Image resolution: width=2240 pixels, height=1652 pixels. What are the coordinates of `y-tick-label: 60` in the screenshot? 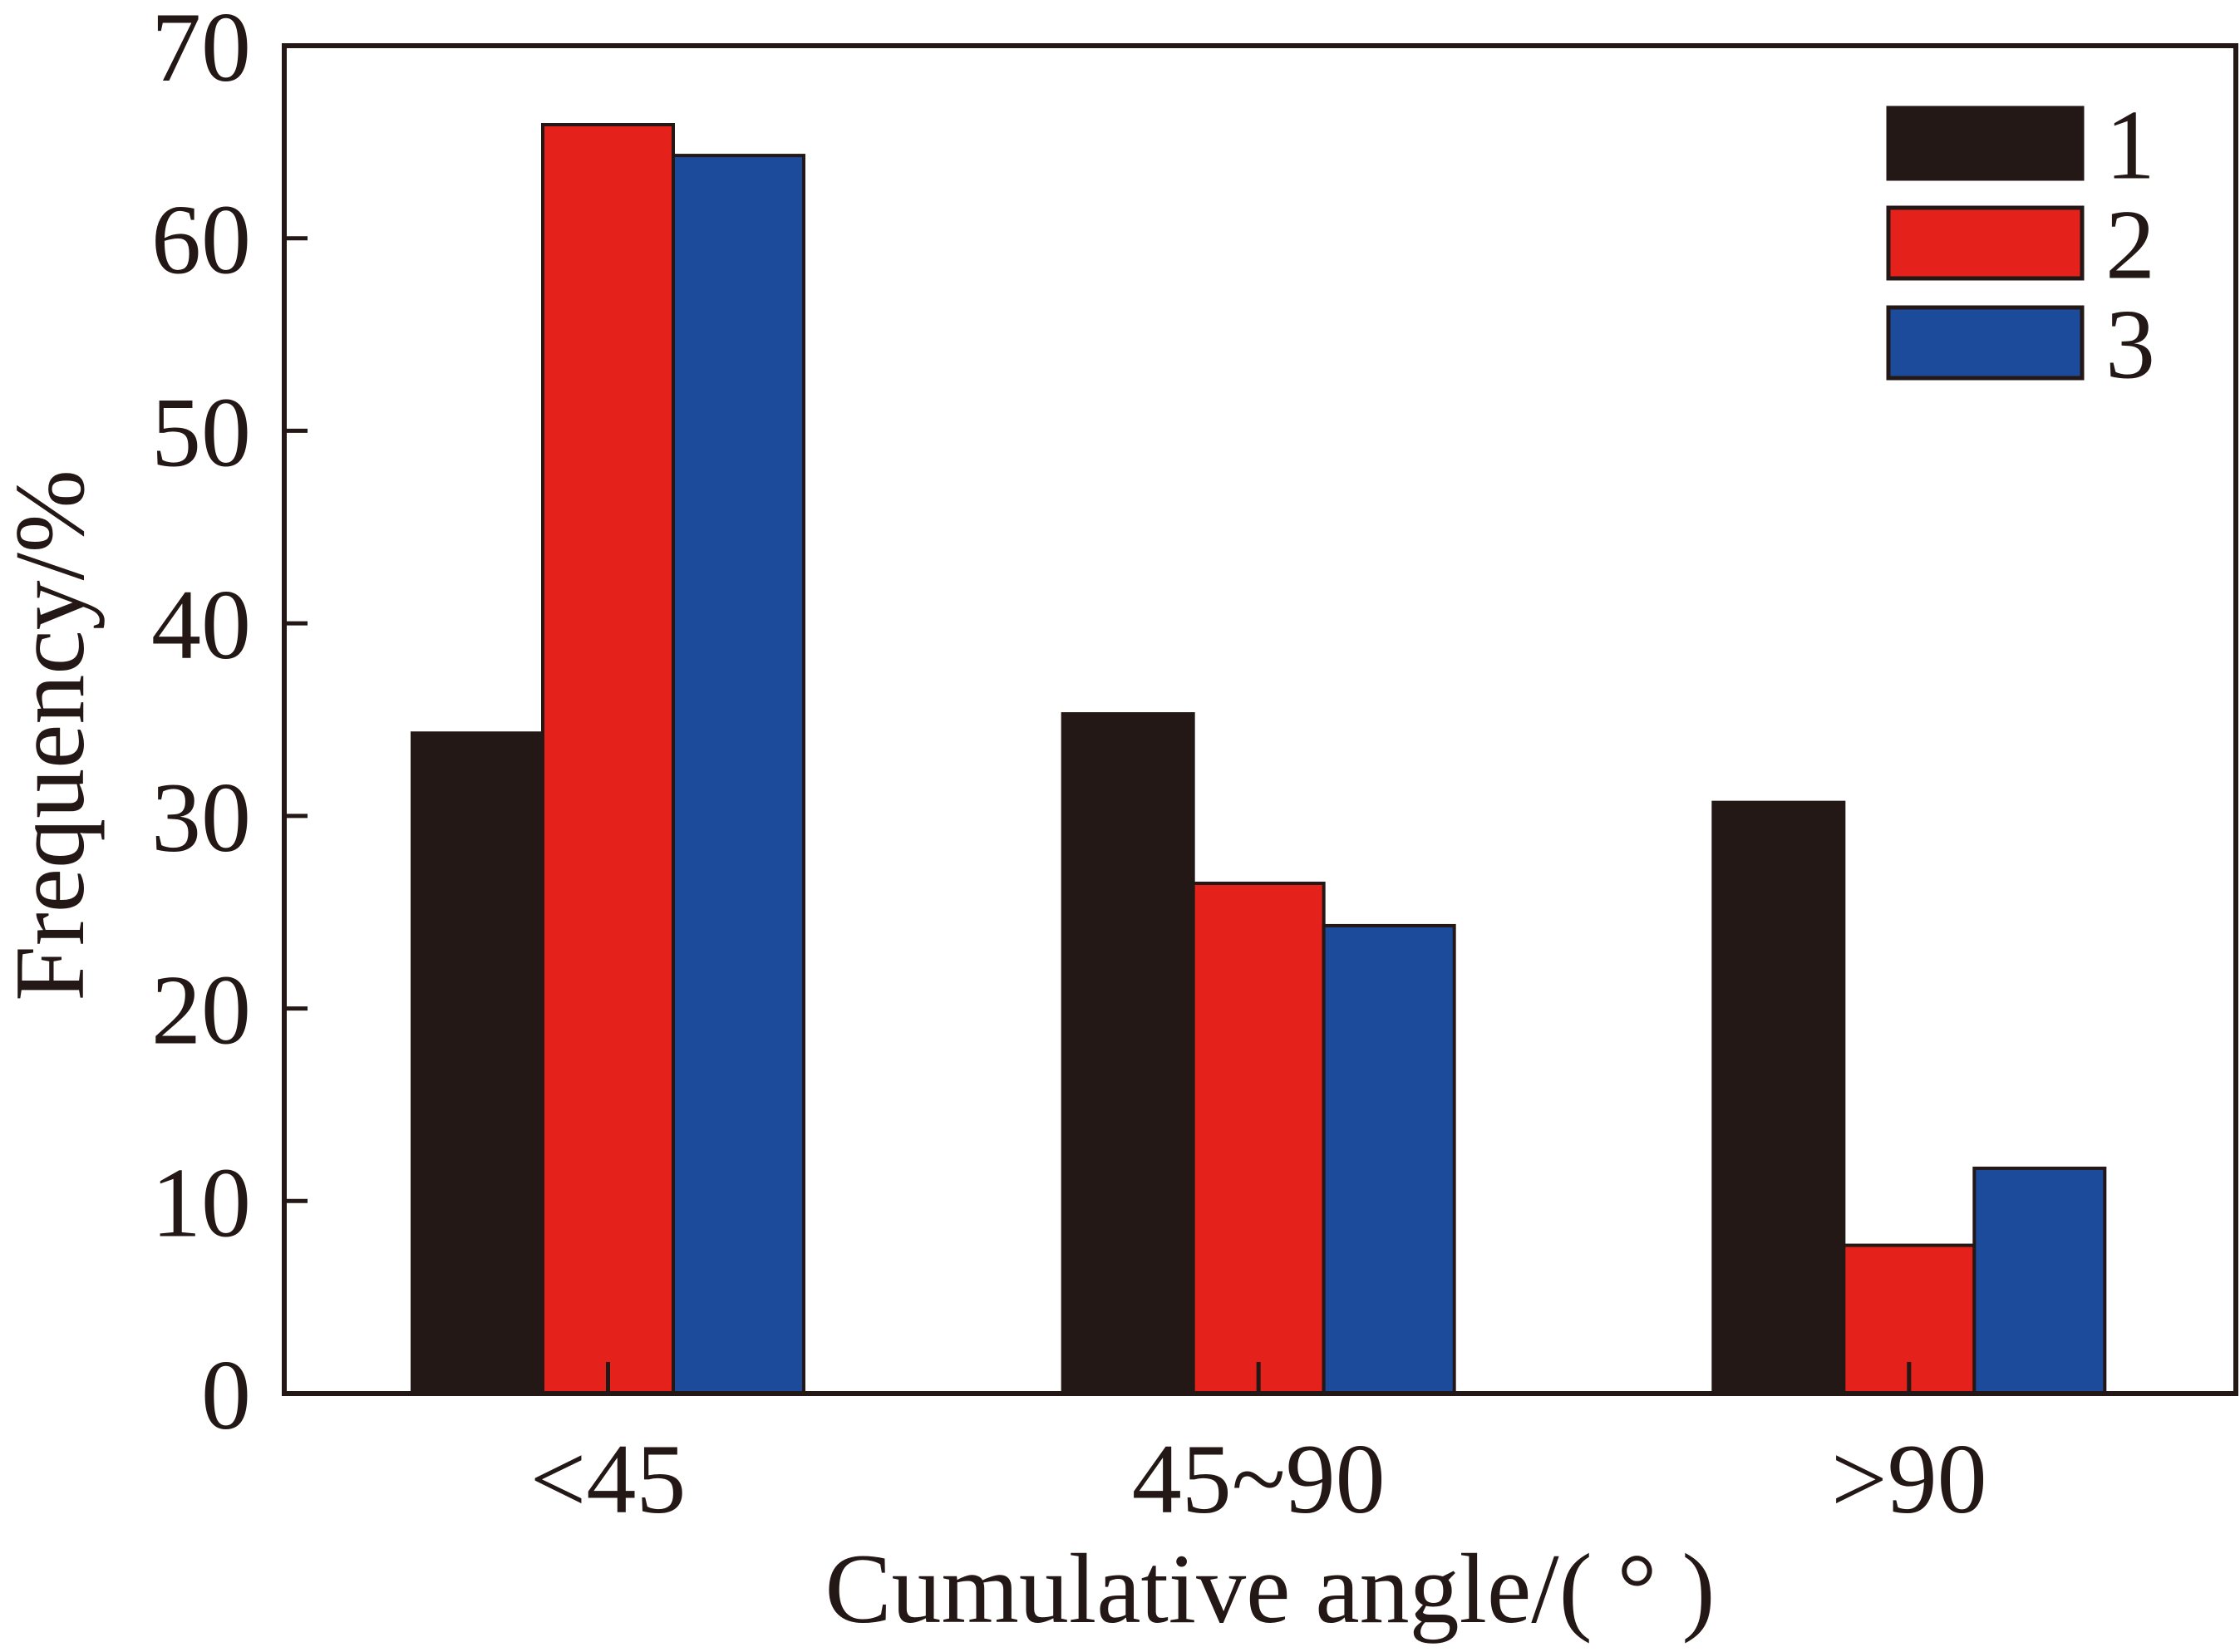 It's located at (201, 239).